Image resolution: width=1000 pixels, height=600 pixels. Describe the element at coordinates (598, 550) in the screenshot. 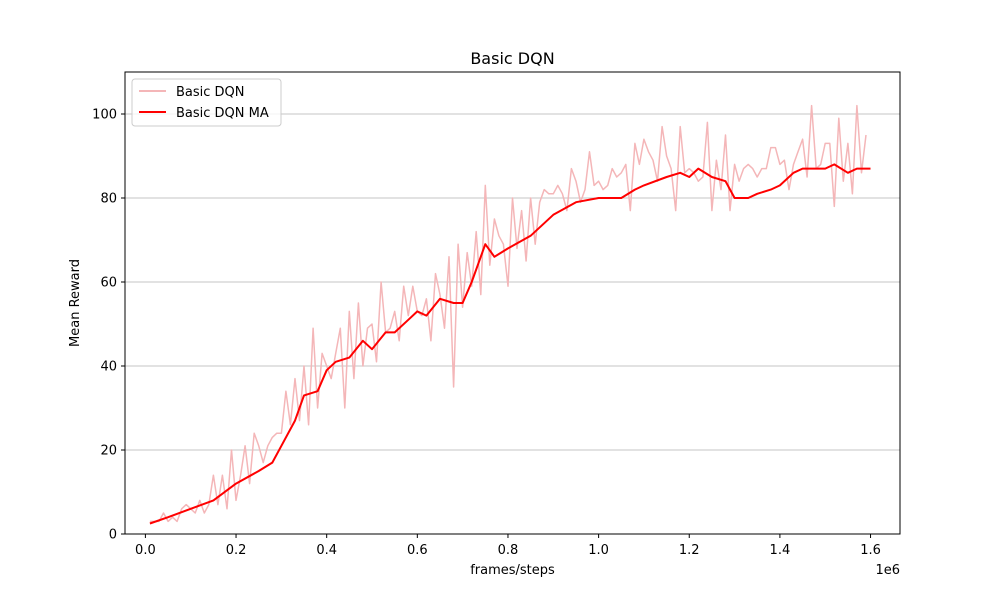

I see `x-tick-label: 1.0` at that location.